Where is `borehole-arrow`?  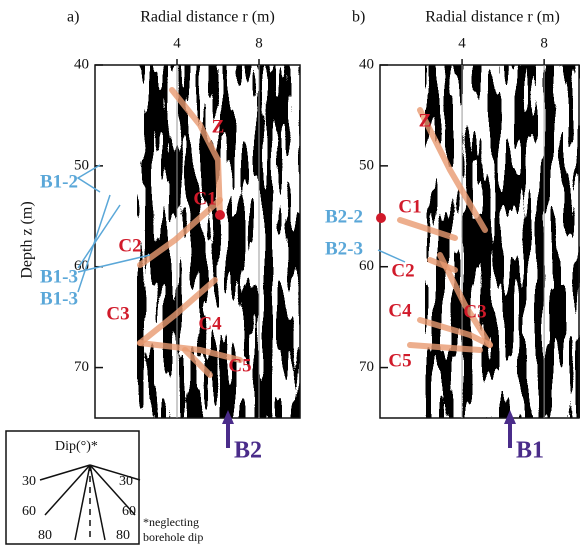
borehole-arrow is located at coordinates (369, 429).